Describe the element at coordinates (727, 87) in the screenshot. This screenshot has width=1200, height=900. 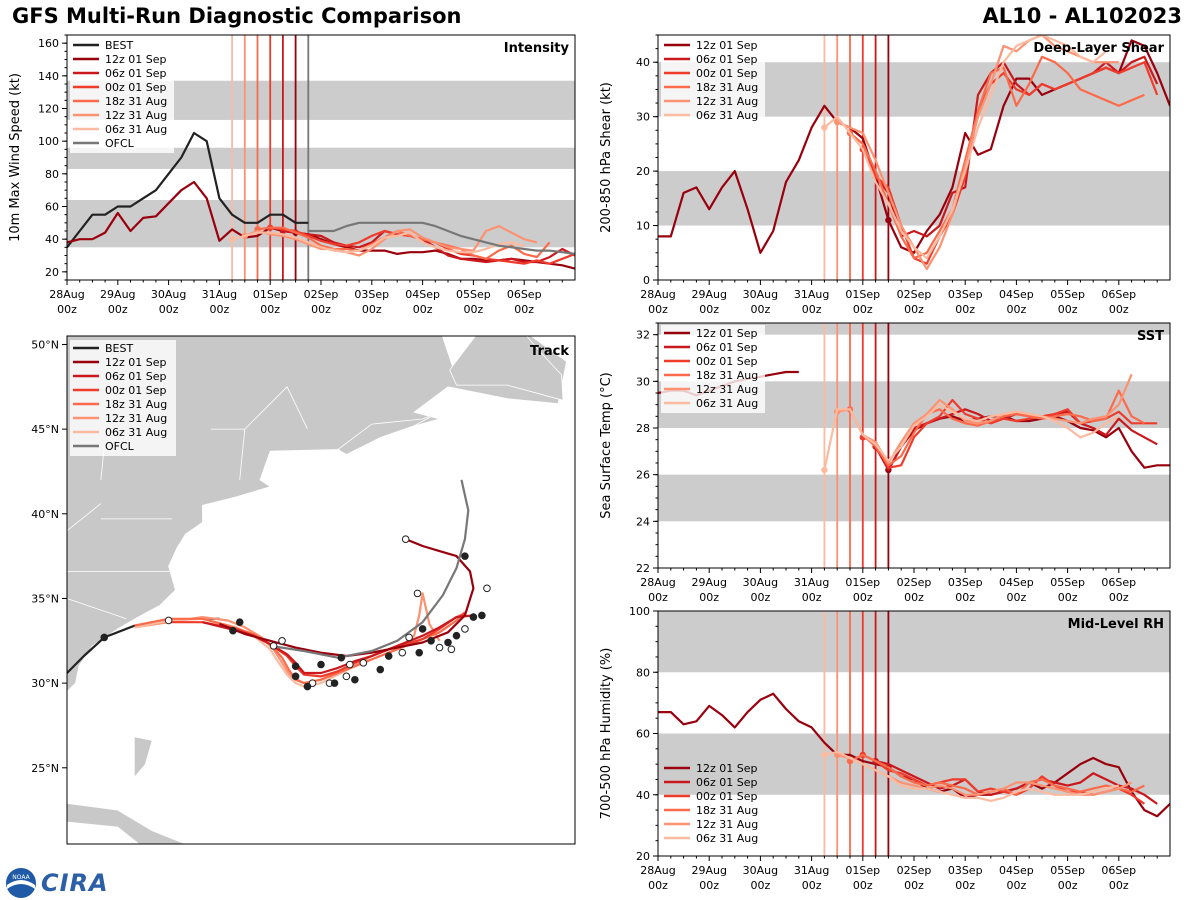
I see `shear-legend-label: 18z 31 Aug` at that location.